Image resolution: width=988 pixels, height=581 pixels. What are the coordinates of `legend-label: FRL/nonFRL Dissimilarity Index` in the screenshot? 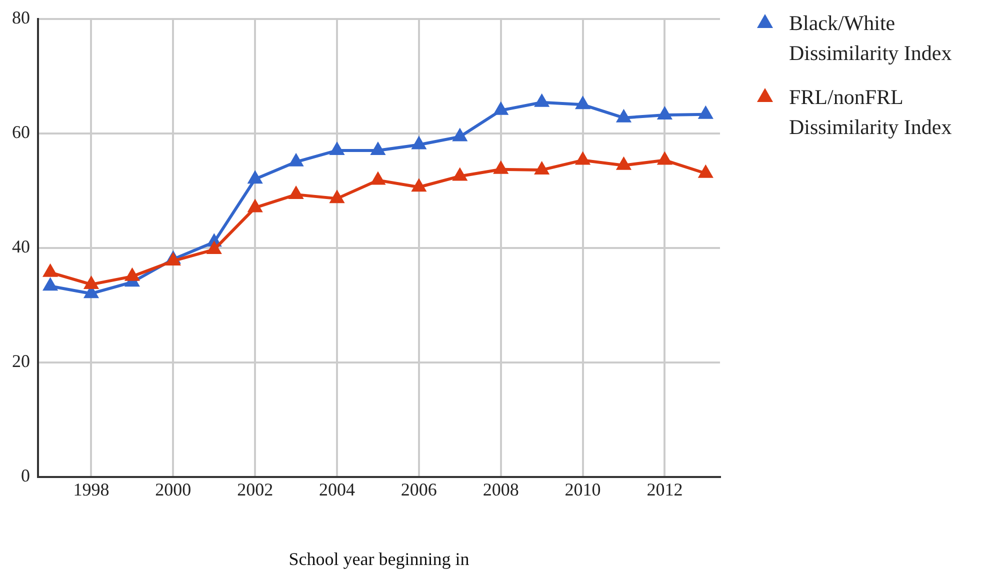 It's located at (871, 112).